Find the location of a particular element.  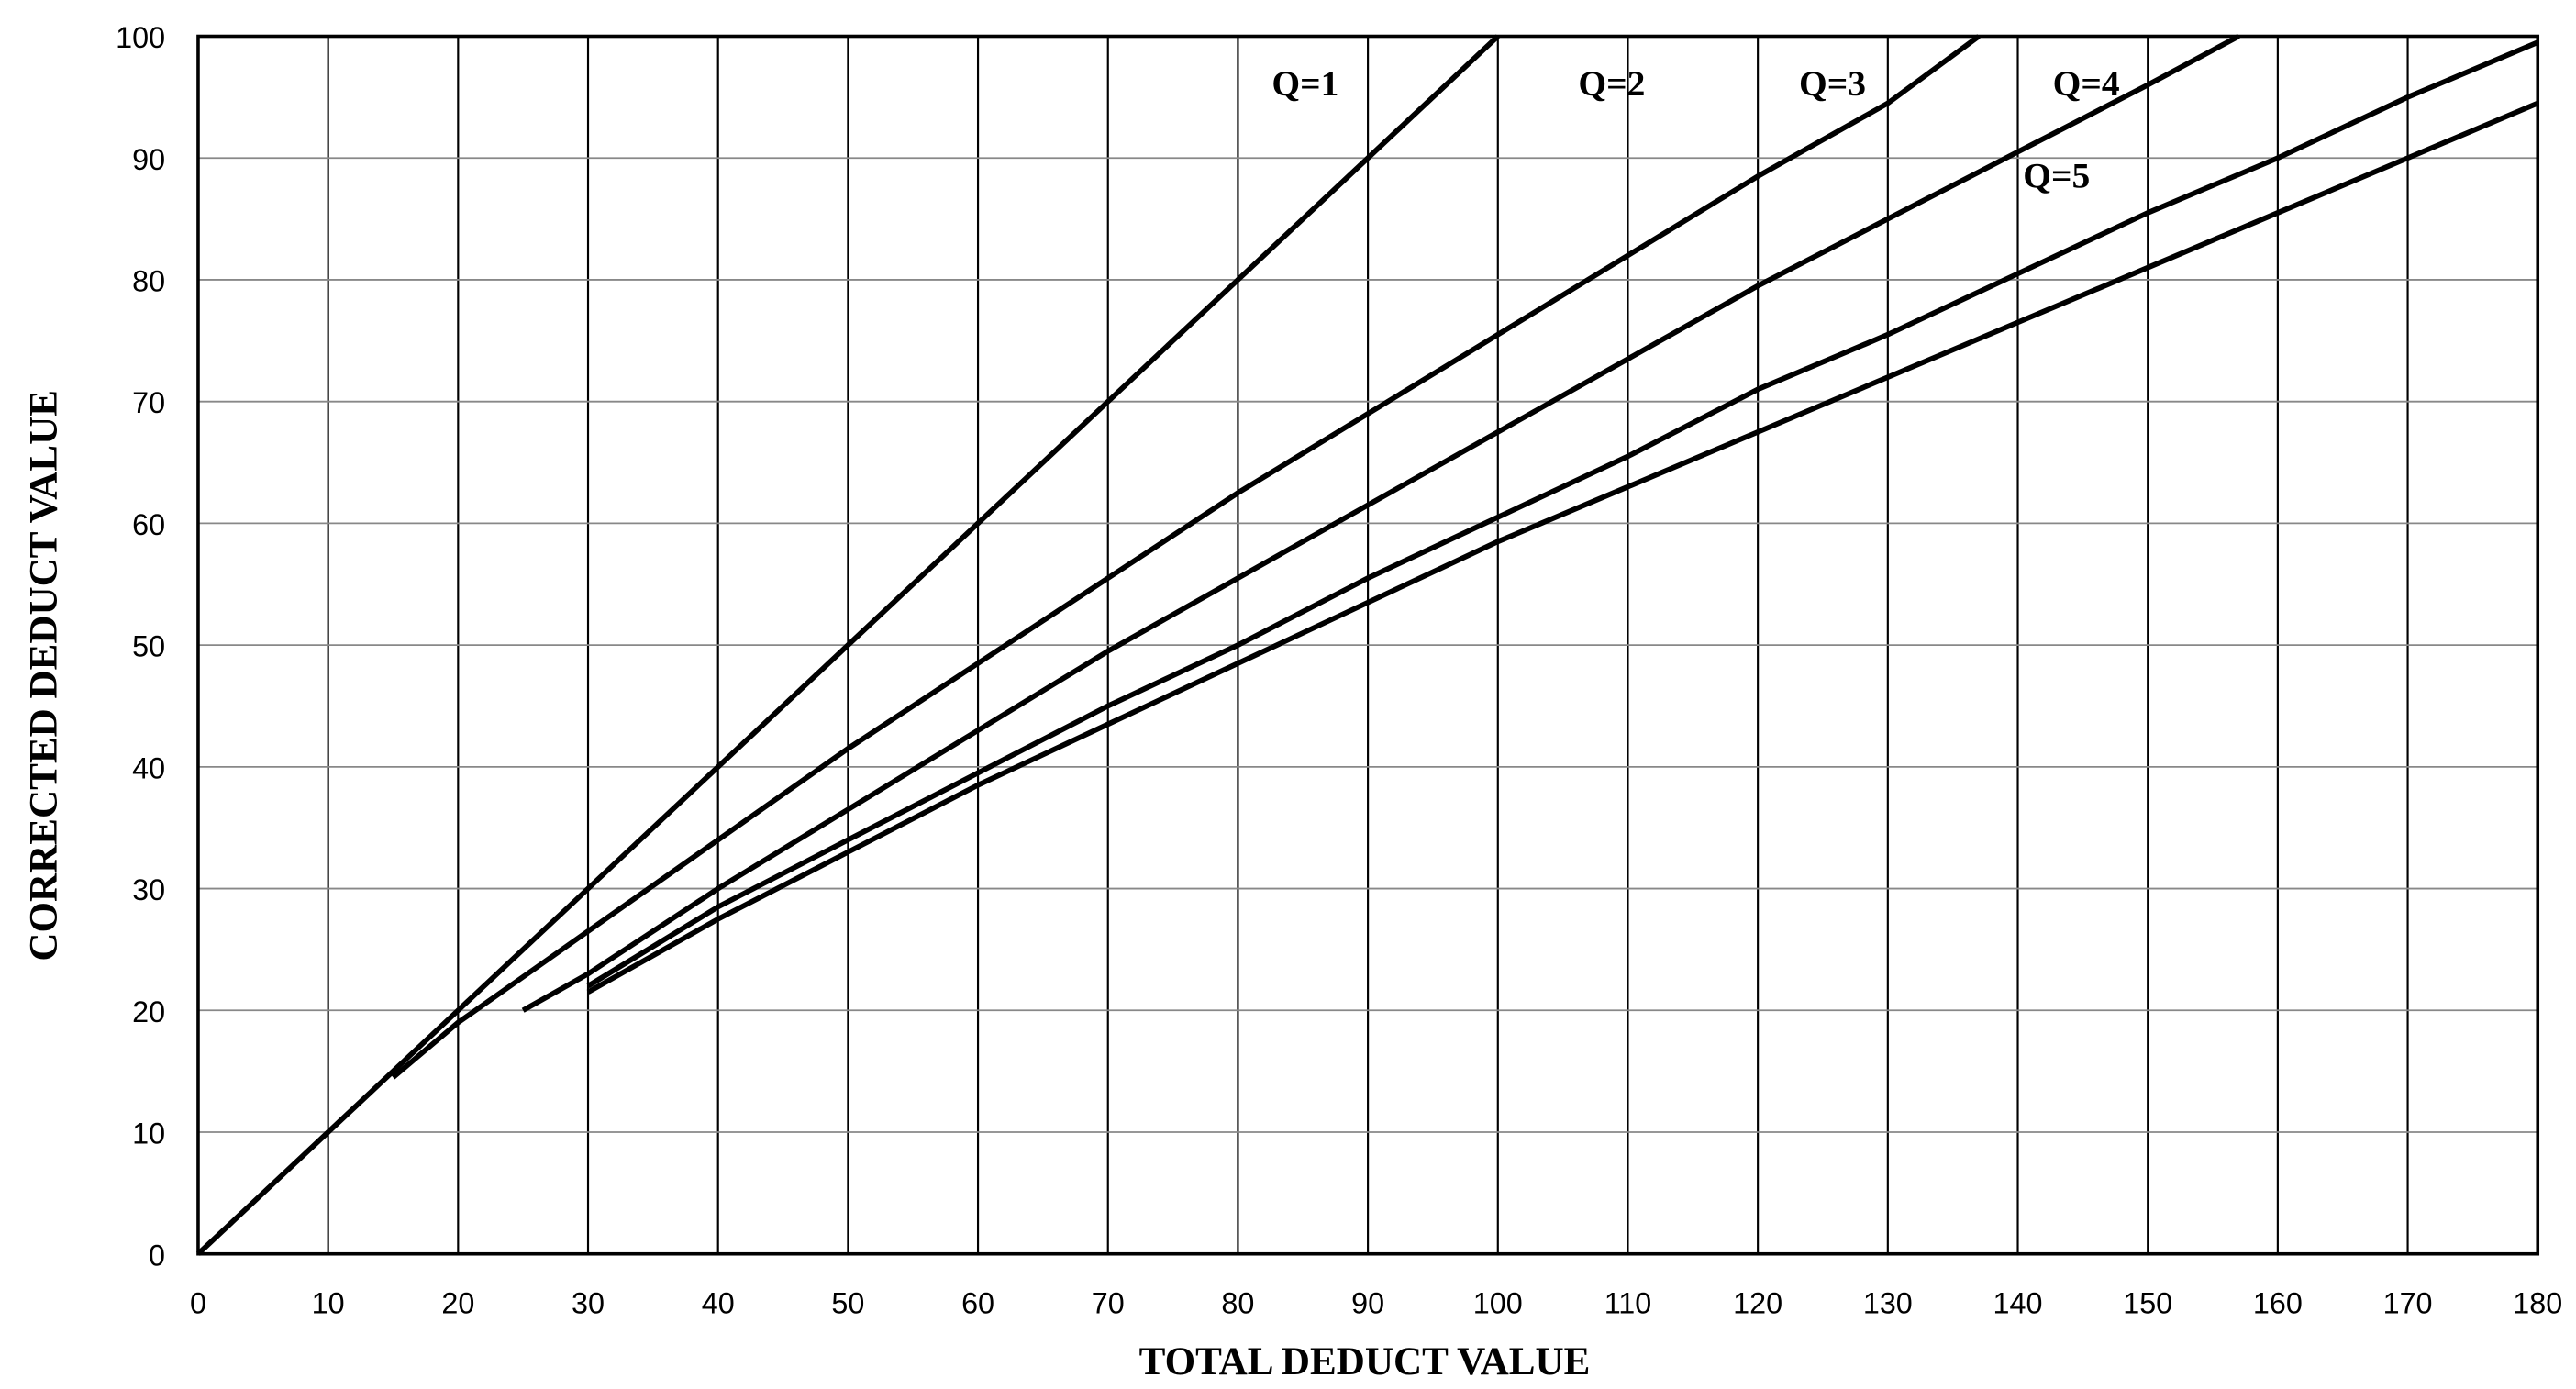

series-label: Q=5 is located at coordinates (2056, 176).